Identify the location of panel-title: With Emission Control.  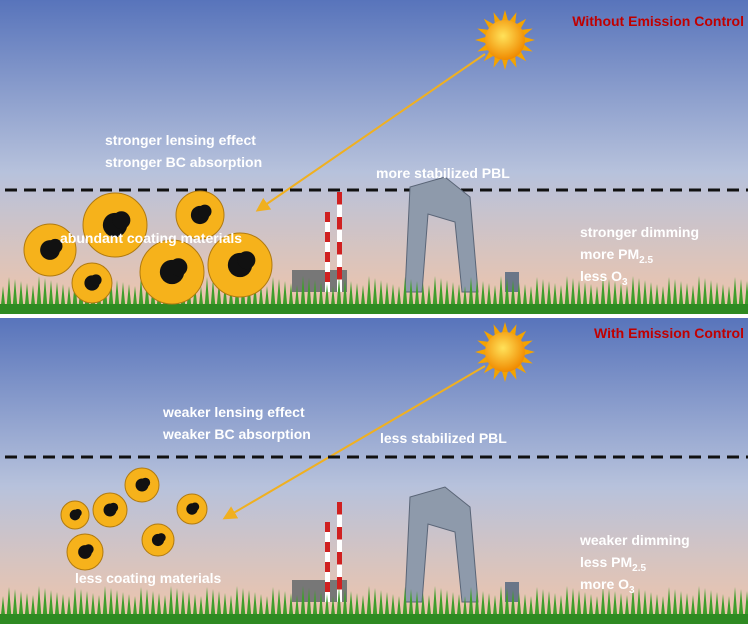
(669, 333).